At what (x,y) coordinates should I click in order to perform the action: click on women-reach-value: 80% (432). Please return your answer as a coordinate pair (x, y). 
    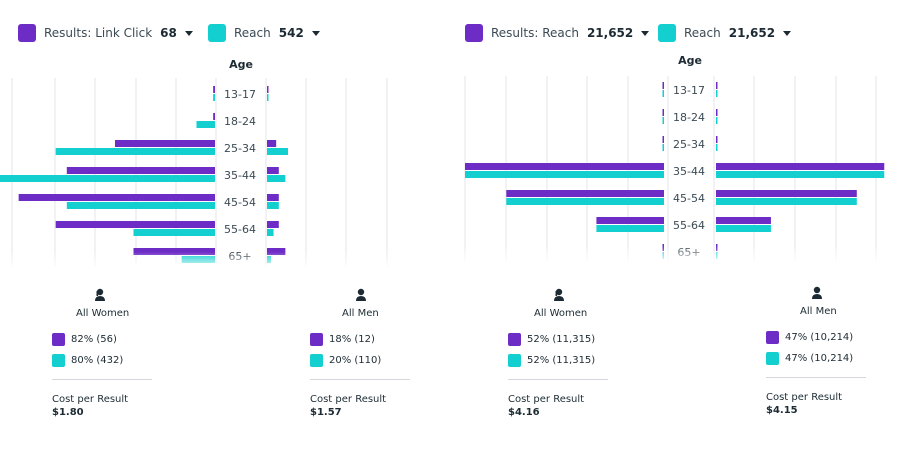
    Looking at the image, I should click on (97, 360).